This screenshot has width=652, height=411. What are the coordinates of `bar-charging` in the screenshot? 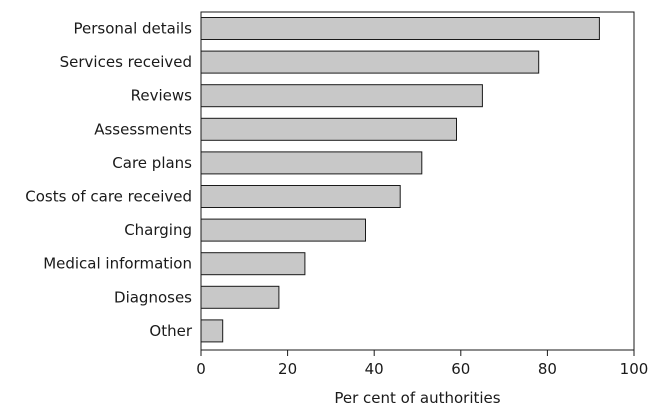 It's located at (283, 230).